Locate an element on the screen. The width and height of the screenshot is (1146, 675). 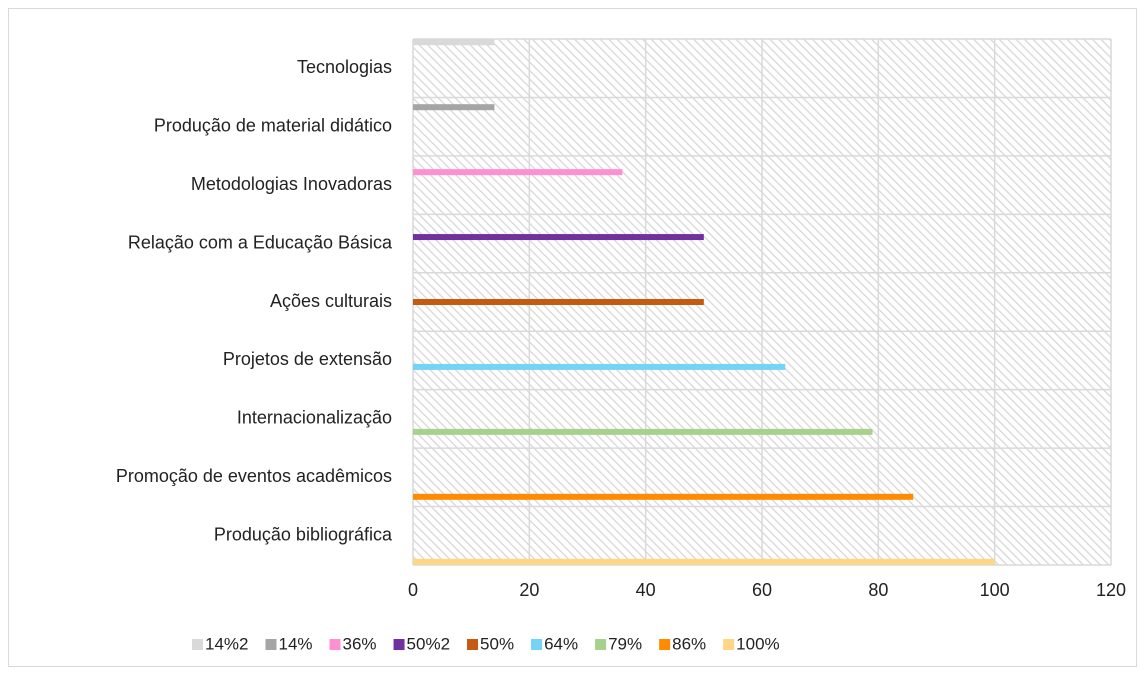
x-tick-label: 60 is located at coordinates (762, 590).